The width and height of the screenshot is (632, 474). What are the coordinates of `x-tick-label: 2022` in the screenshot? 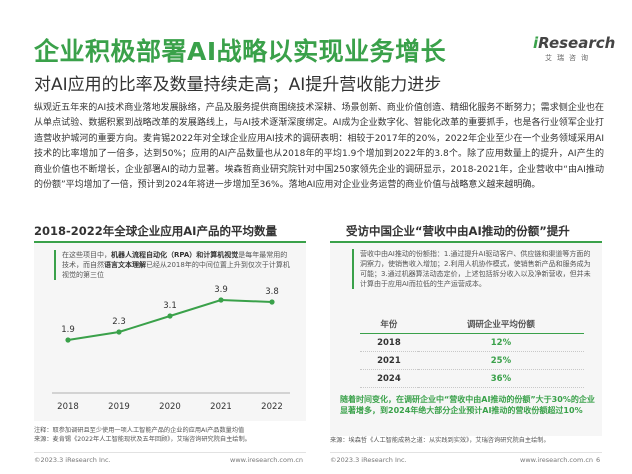 It's located at (272, 407).